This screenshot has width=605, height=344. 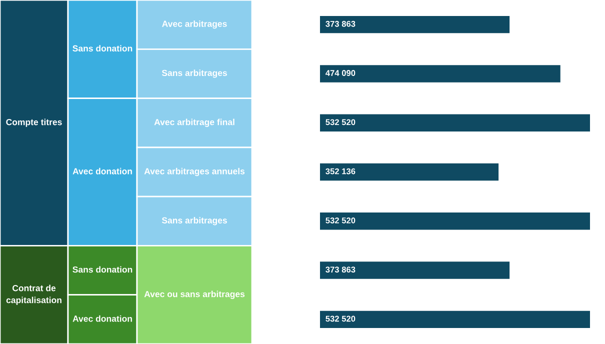 I want to click on data-label: 474 090, so click(x=341, y=73).